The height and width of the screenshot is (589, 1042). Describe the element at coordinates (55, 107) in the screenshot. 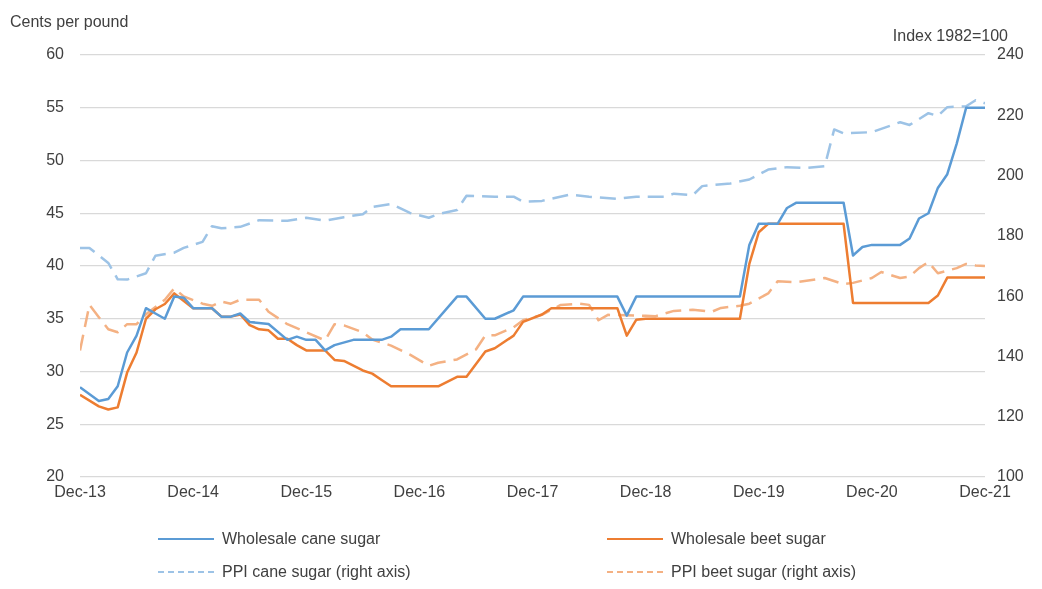

I see `y-tick-label: 55` at that location.